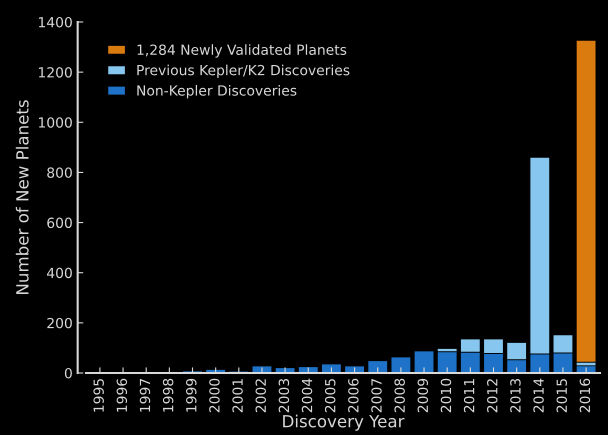  What do you see at coordinates (59, 273) in the screenshot?
I see `y-tick-label: 400` at bounding box center [59, 273].